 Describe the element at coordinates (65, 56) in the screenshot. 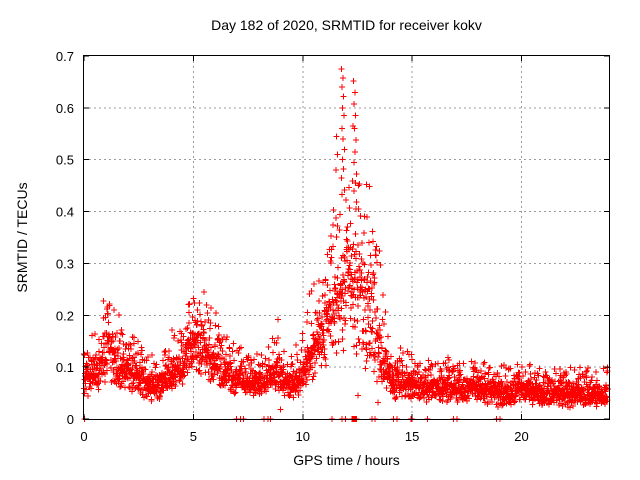

I see `y-tick-label: 0.7` at that location.